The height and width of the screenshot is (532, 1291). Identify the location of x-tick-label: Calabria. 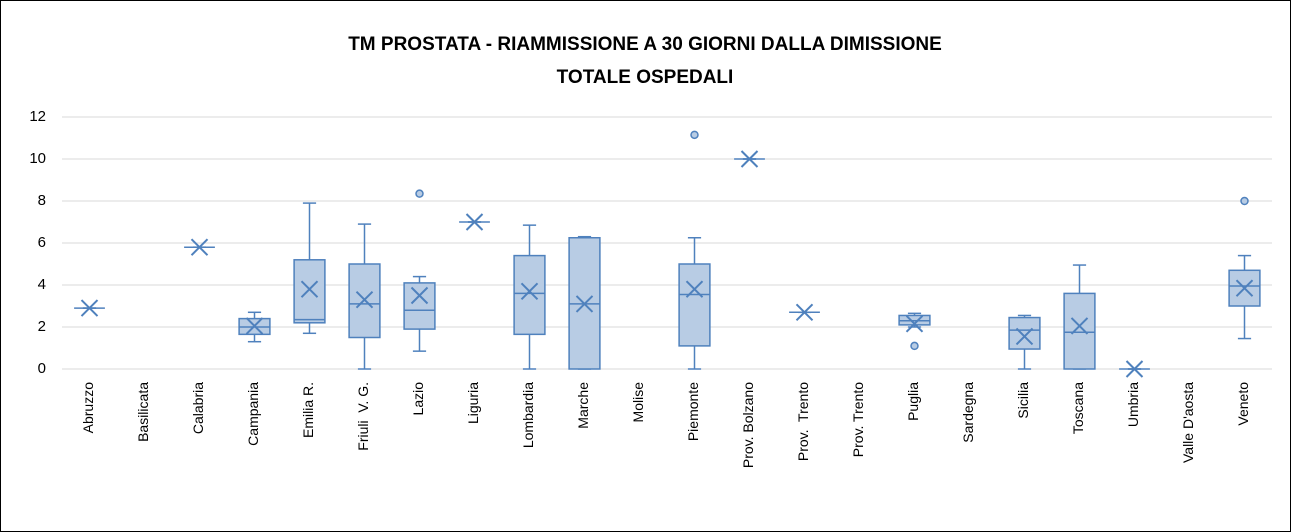
(198, 408).